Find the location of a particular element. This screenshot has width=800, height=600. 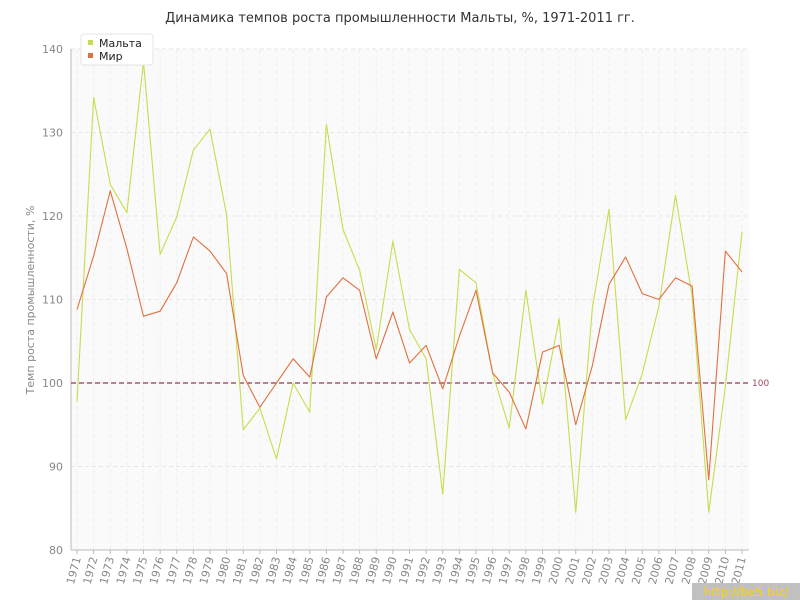

watermark-bg is located at coordinates (746, 591).